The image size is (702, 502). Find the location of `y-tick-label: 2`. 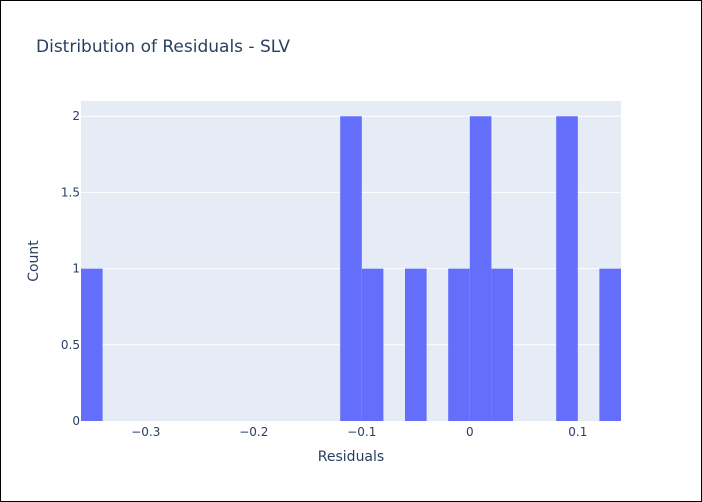

y-tick-label: 2 is located at coordinates (76, 116).